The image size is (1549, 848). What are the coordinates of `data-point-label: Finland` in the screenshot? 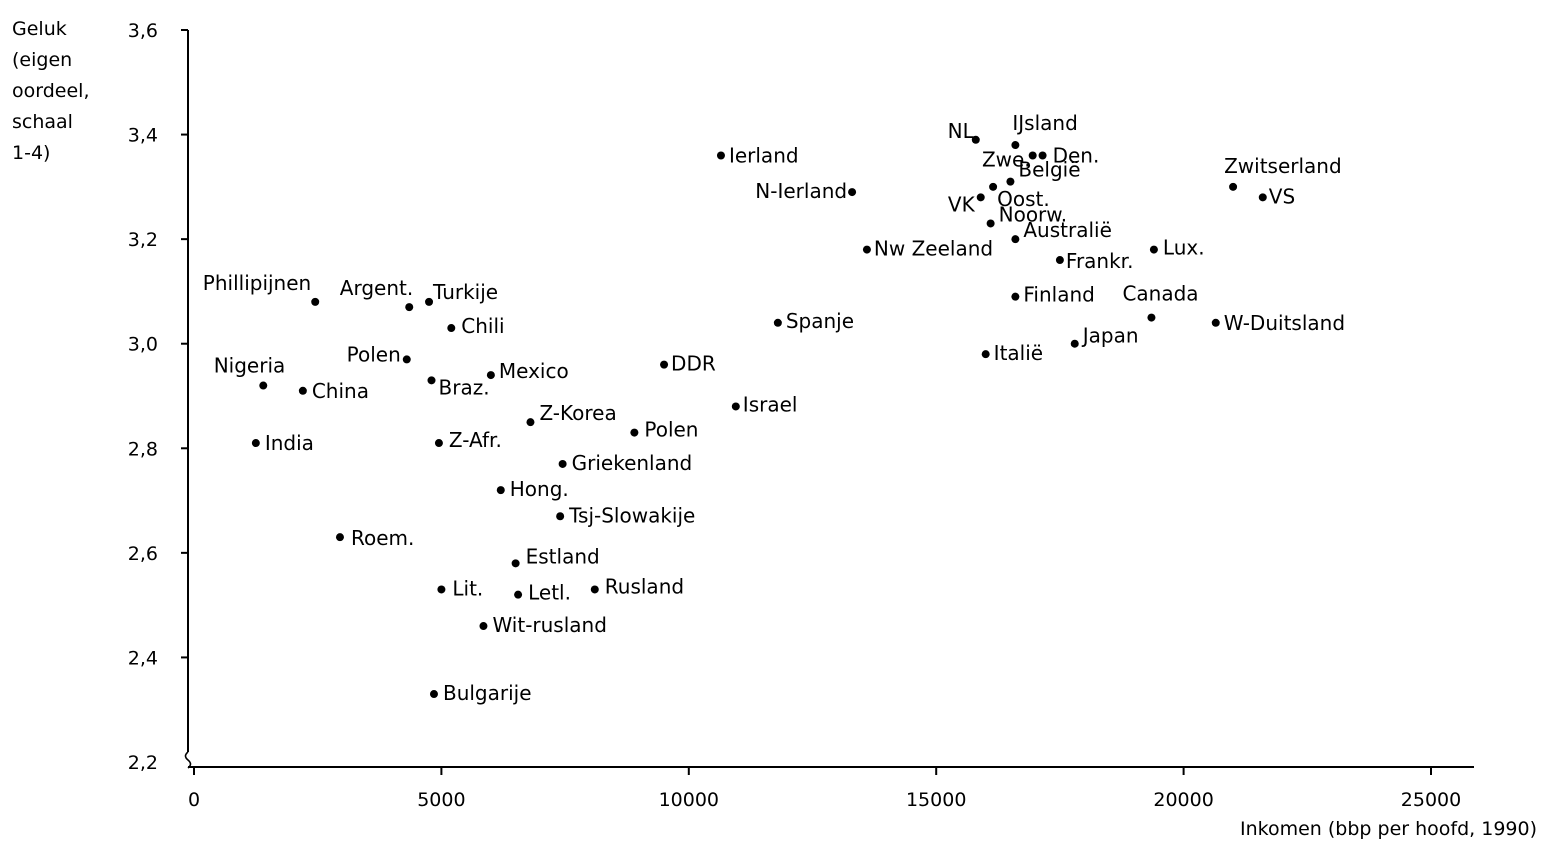 It's located at (1058, 295).